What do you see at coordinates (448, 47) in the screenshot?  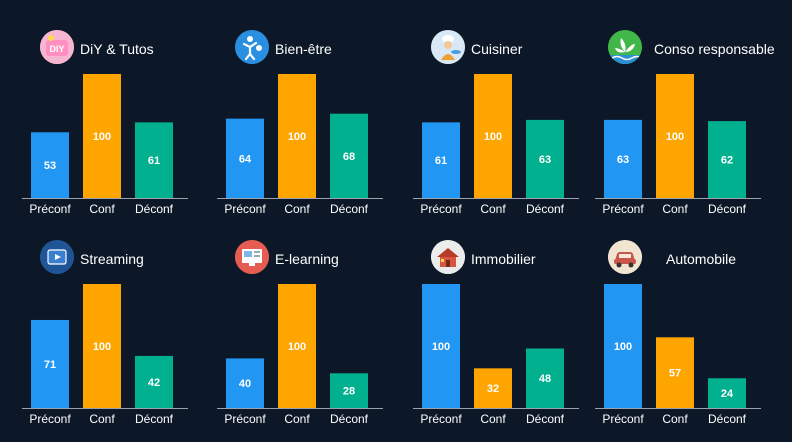 I see `cooking-icon` at bounding box center [448, 47].